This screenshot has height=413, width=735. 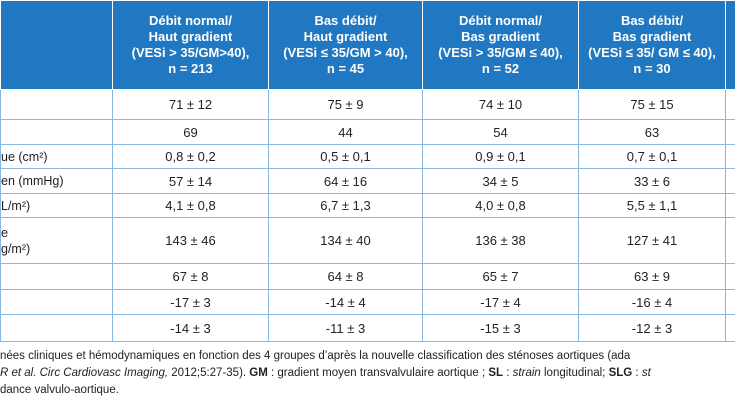 I want to click on header-line: n = 52, so click(x=500, y=68).